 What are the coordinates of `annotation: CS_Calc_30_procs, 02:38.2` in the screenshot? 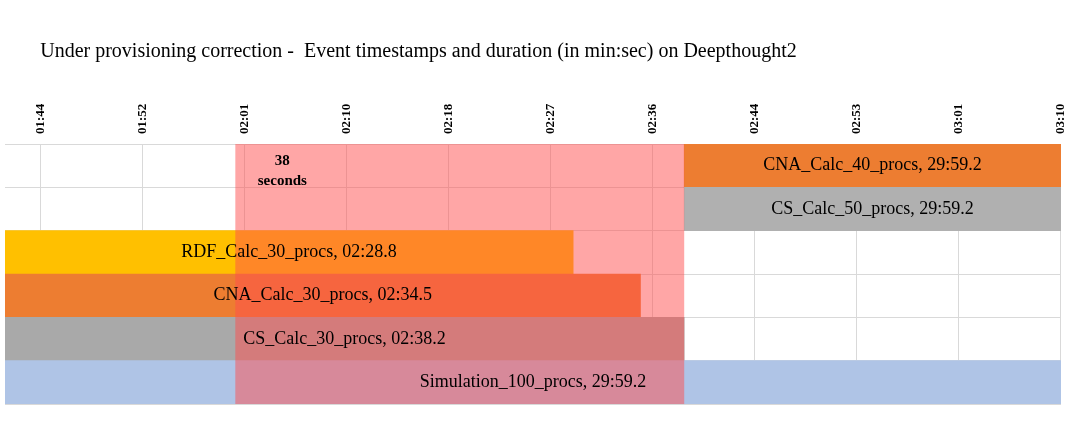 It's located at (344, 337).